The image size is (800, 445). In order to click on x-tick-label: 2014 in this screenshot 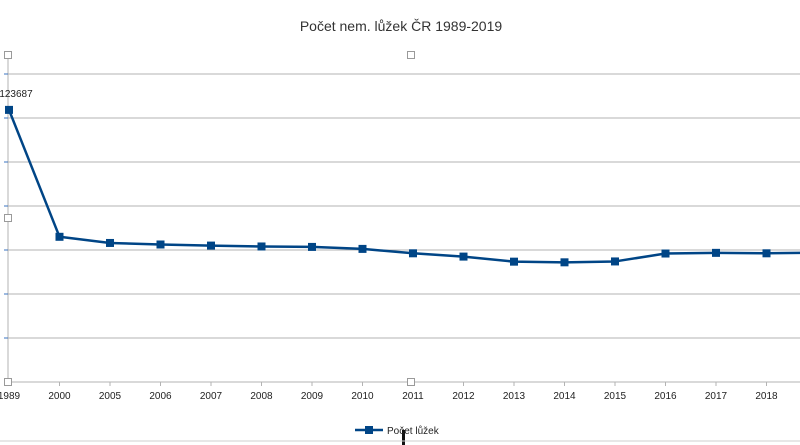, I will do `click(564, 396)`.